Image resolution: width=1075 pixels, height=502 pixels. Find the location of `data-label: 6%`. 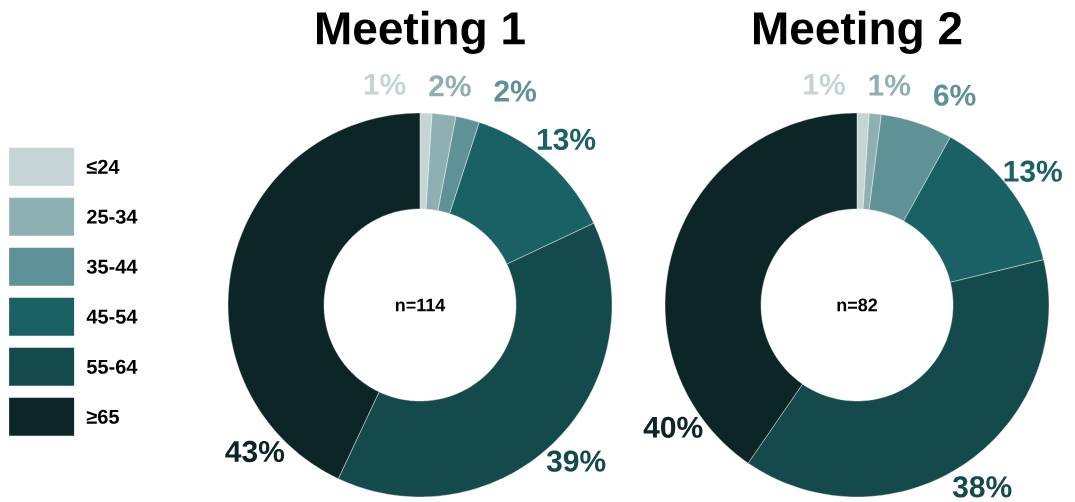

data-label: 6% is located at coordinates (955, 95).